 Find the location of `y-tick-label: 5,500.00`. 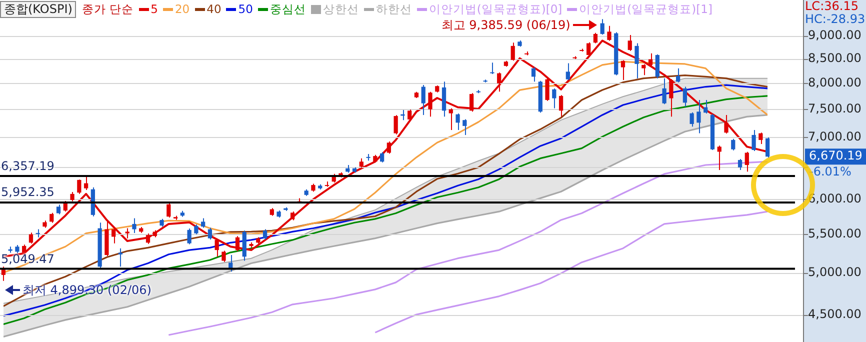

y-tick-label: 5,500.00 is located at coordinates (835, 233).